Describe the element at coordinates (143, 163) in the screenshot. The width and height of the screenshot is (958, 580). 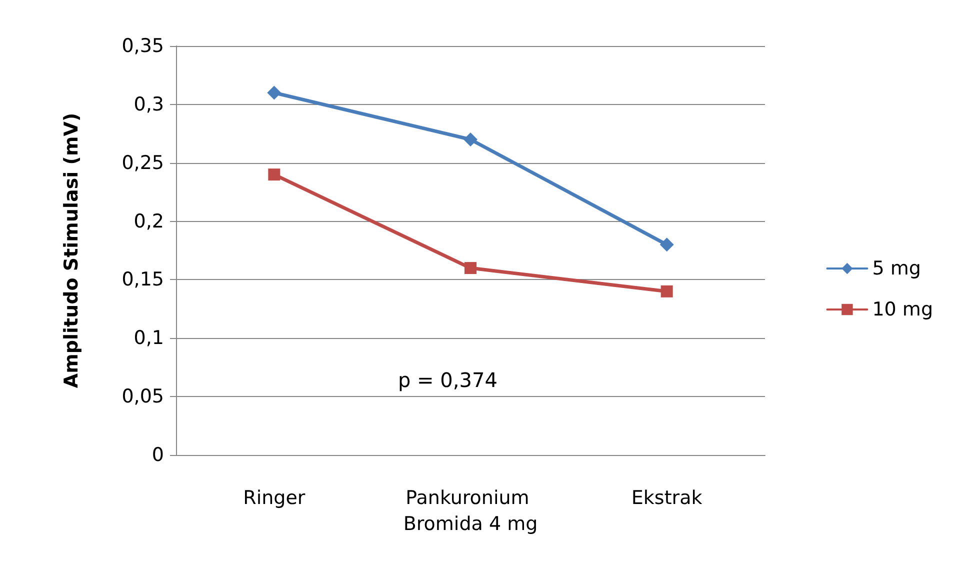
I see `y-tick-label: 0,25` at that location.